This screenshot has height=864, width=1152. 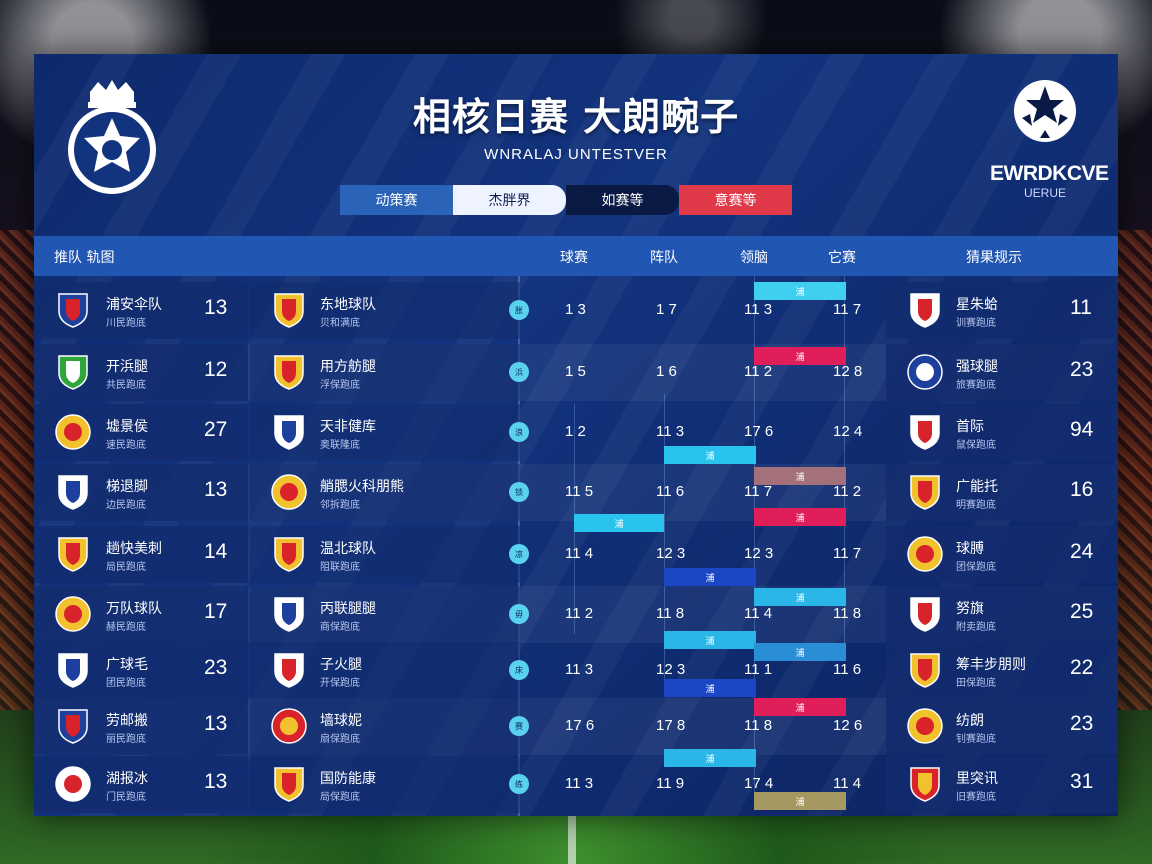 I want to click on opponent-team-cell: 努旗 附卖跑底 25, so click(x=1002, y=614).